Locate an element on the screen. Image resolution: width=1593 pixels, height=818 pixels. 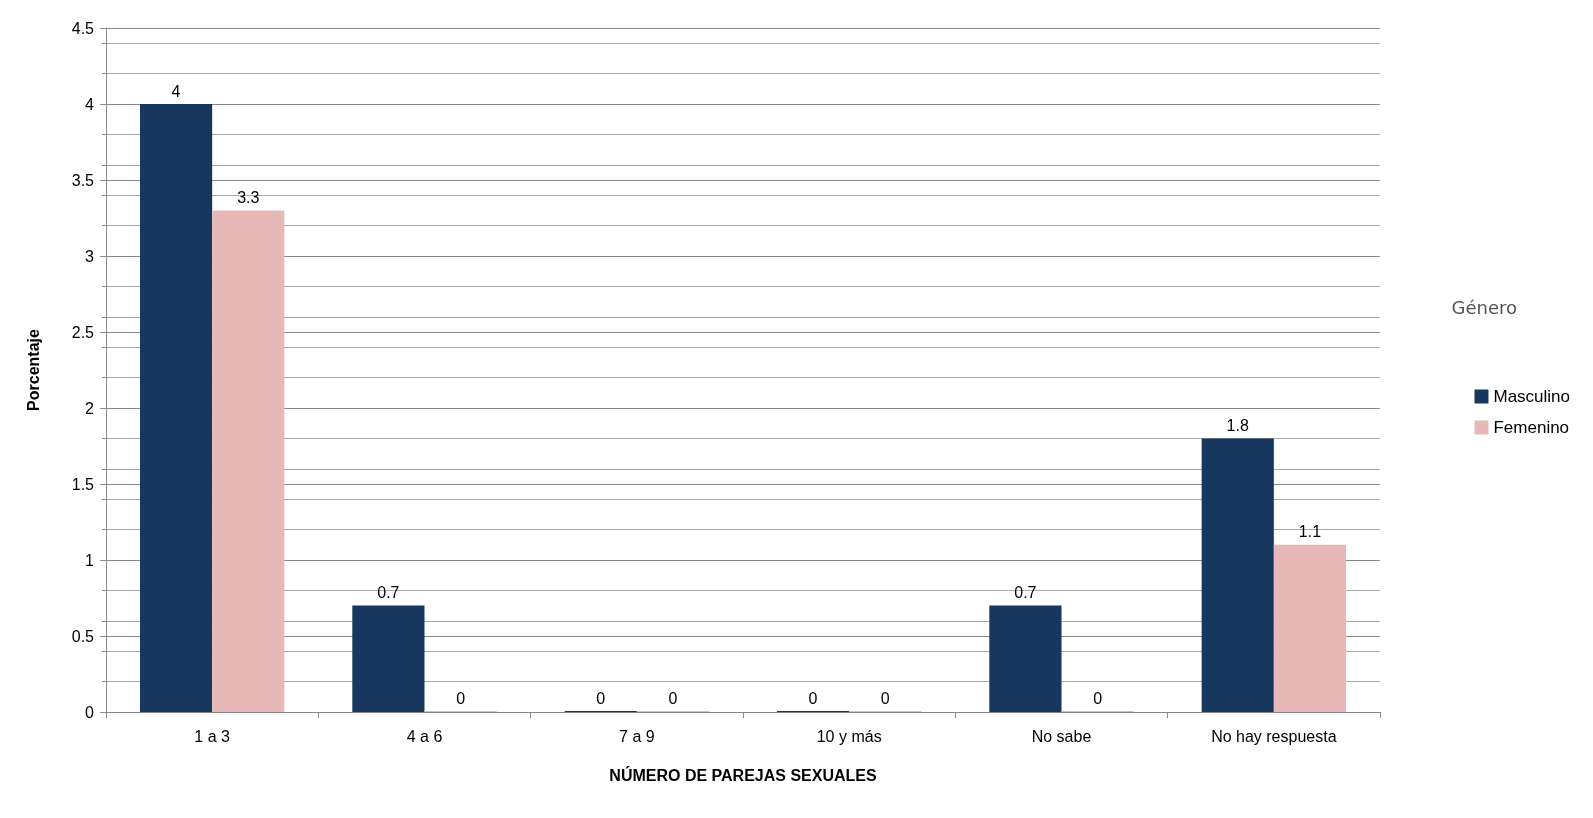
x-axis-title: NÚMERO DE PAREJAS SEXUALES is located at coordinates (743, 774).